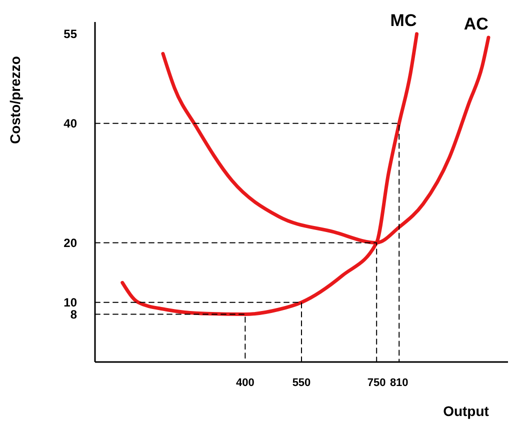 The image size is (514, 424). I want to click on x-tick-label: 750, so click(376, 383).